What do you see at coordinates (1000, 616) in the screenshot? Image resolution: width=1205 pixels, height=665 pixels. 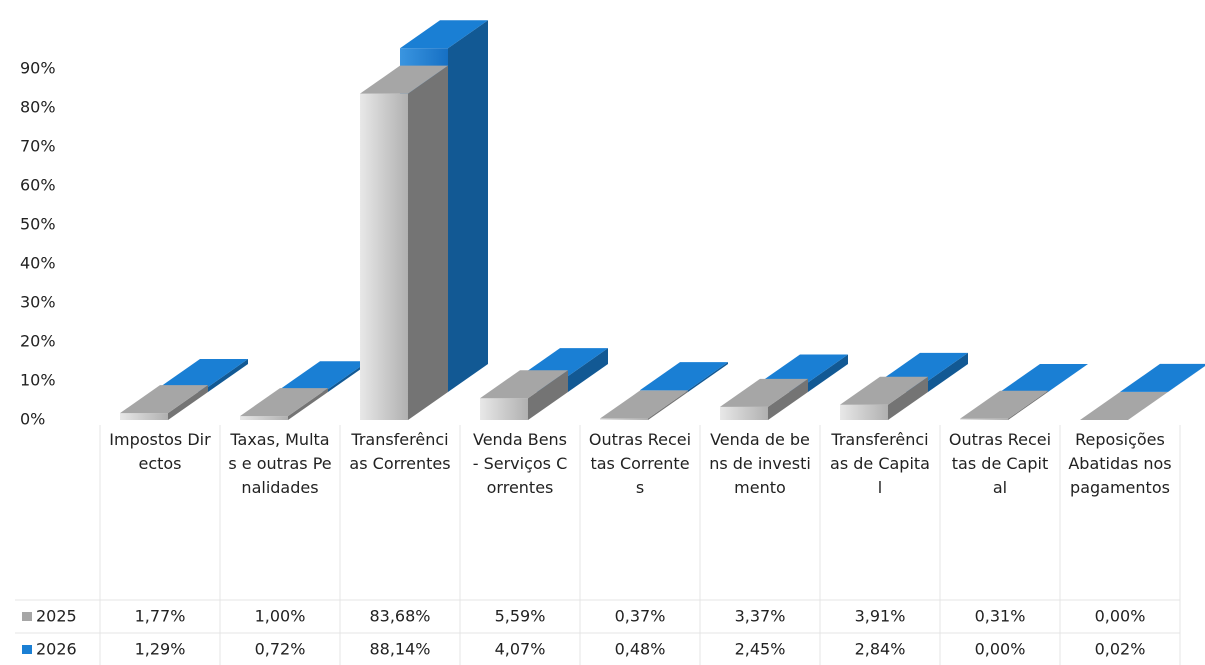 I see `data-label: 0,31%` at bounding box center [1000, 616].